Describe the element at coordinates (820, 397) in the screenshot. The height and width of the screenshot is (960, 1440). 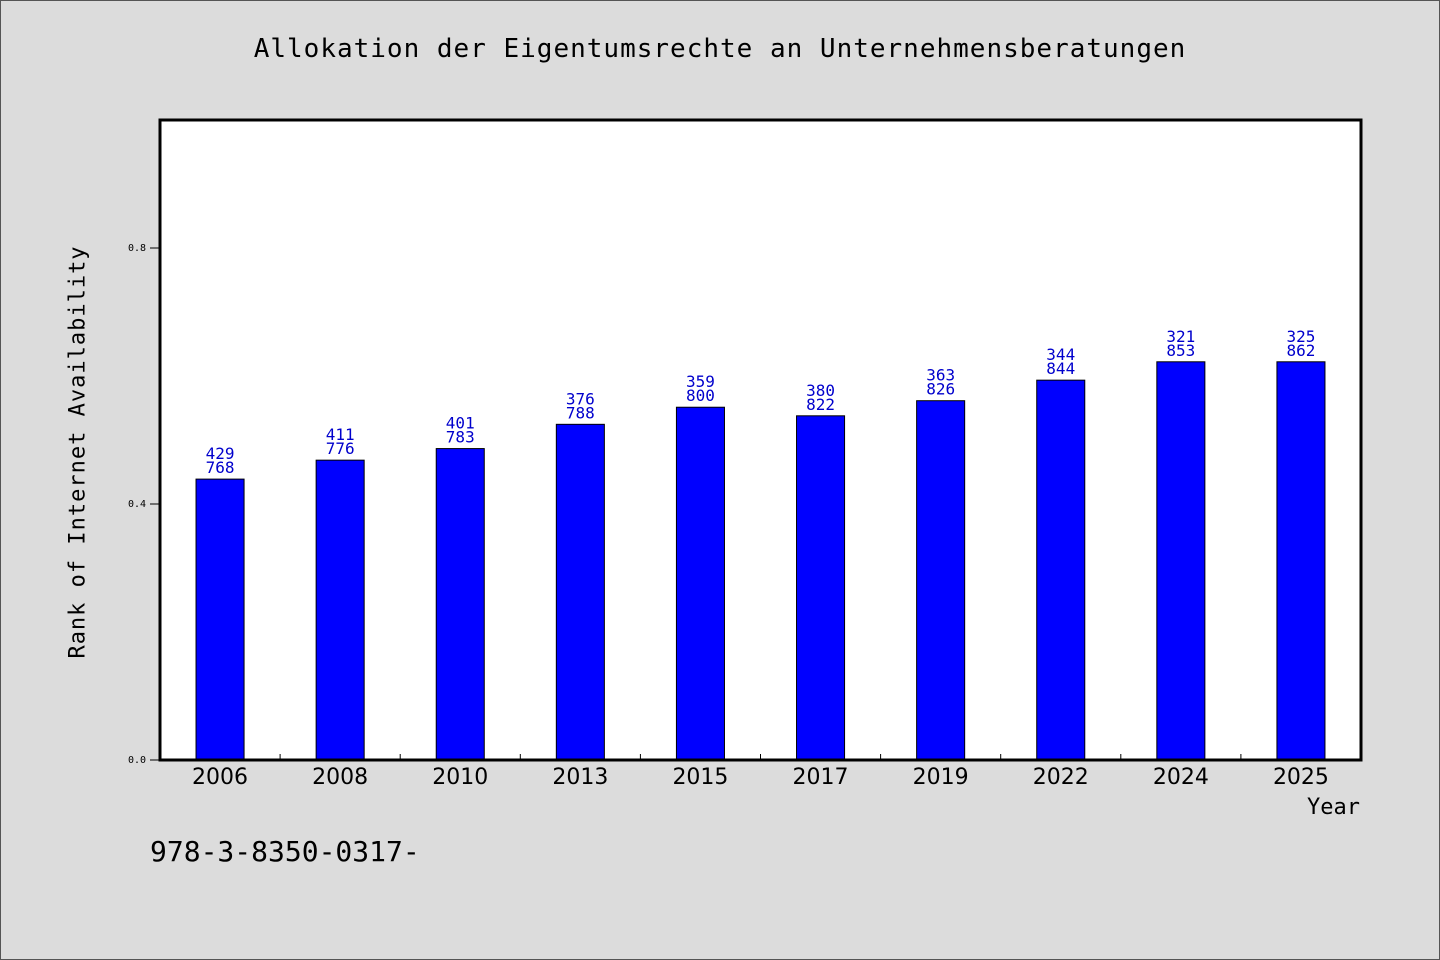
I see `bar-label-2017: 380 822` at that location.